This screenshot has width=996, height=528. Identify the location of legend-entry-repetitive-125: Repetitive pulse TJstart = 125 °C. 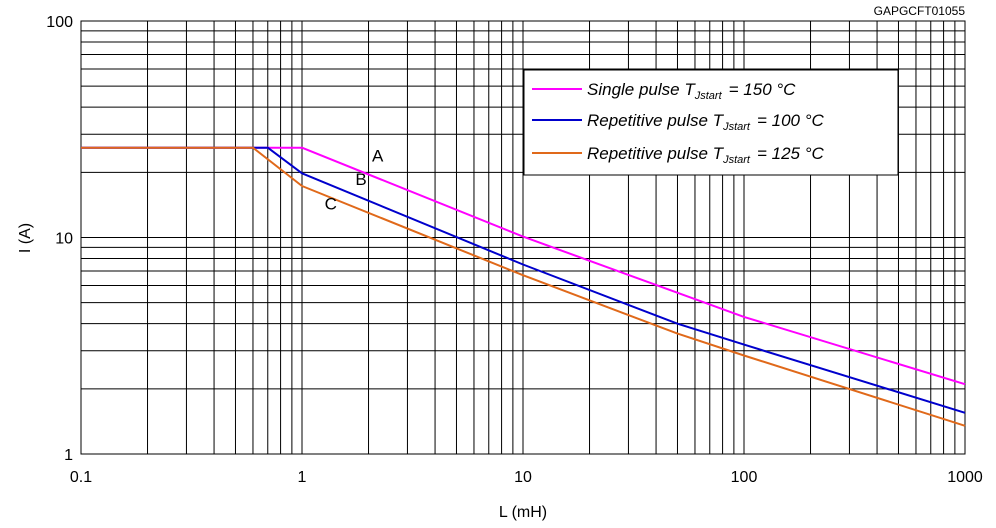
(706, 155).